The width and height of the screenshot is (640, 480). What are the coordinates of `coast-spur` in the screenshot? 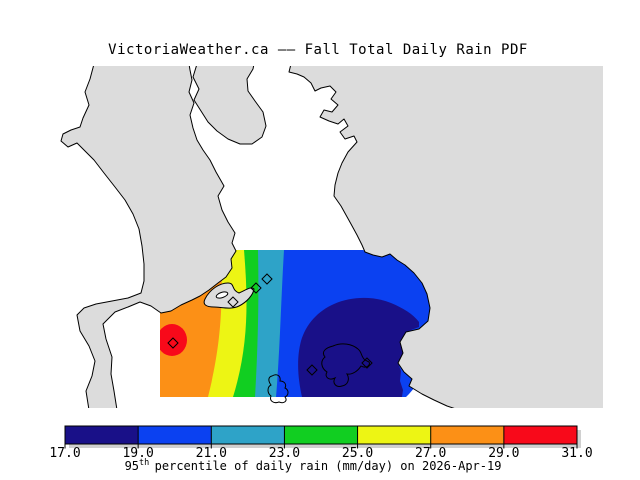 It's located at (229, 295).